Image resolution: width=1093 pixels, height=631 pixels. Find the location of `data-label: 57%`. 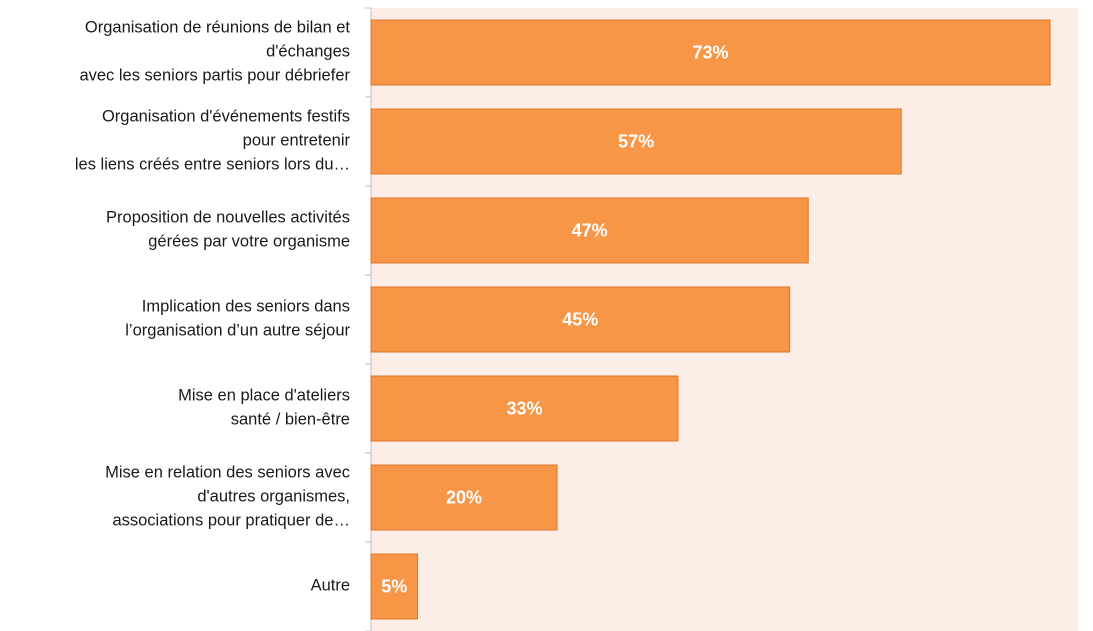

data-label: 57% is located at coordinates (636, 141).